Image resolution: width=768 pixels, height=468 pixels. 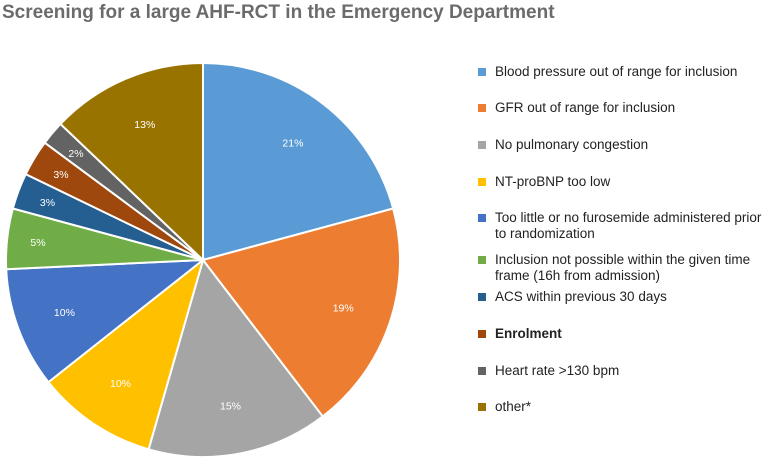 I want to click on legend-label-1: GFR out of range for inclusion, so click(x=585, y=107).